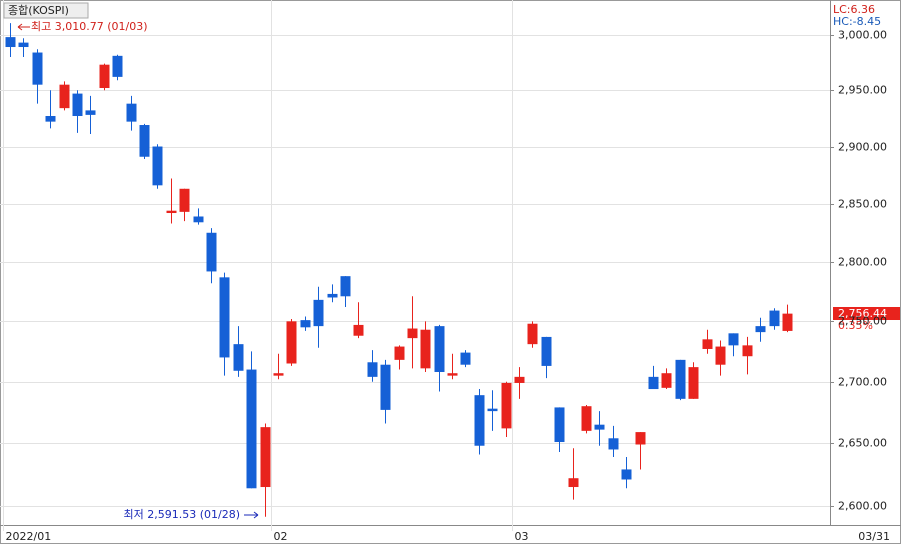 The height and width of the screenshot is (544, 901). What do you see at coordinates (862, 204) in the screenshot?
I see `y-tick-label: 2,850.00` at bounding box center [862, 204].